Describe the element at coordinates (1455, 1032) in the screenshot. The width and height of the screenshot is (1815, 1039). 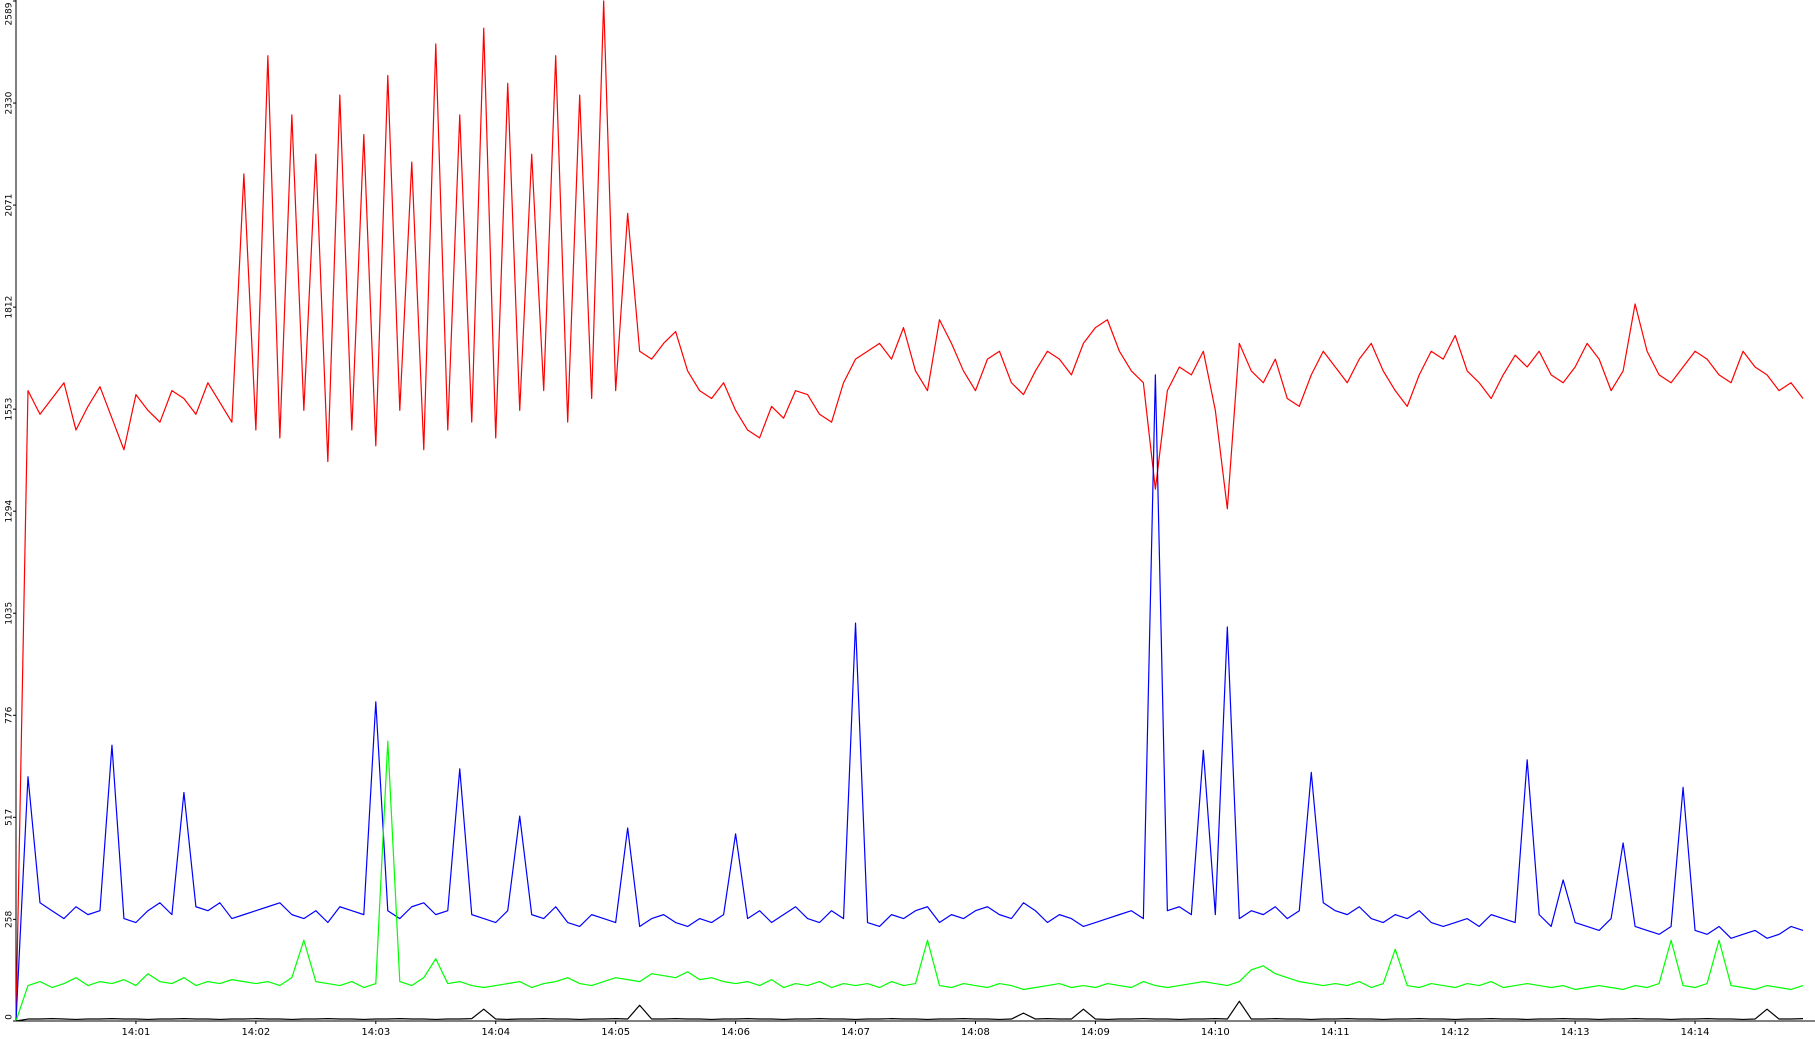
I see `x-tick-label: 14:12` at that location.